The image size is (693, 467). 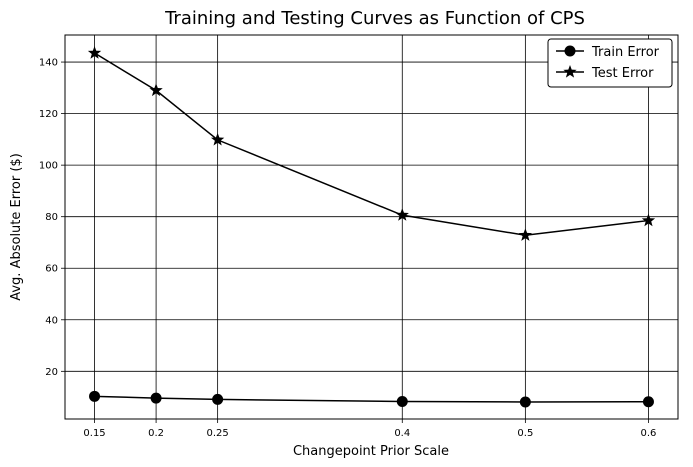 What do you see at coordinates (218, 433) in the screenshot?
I see `x-tick-label: 0.25` at bounding box center [218, 433].